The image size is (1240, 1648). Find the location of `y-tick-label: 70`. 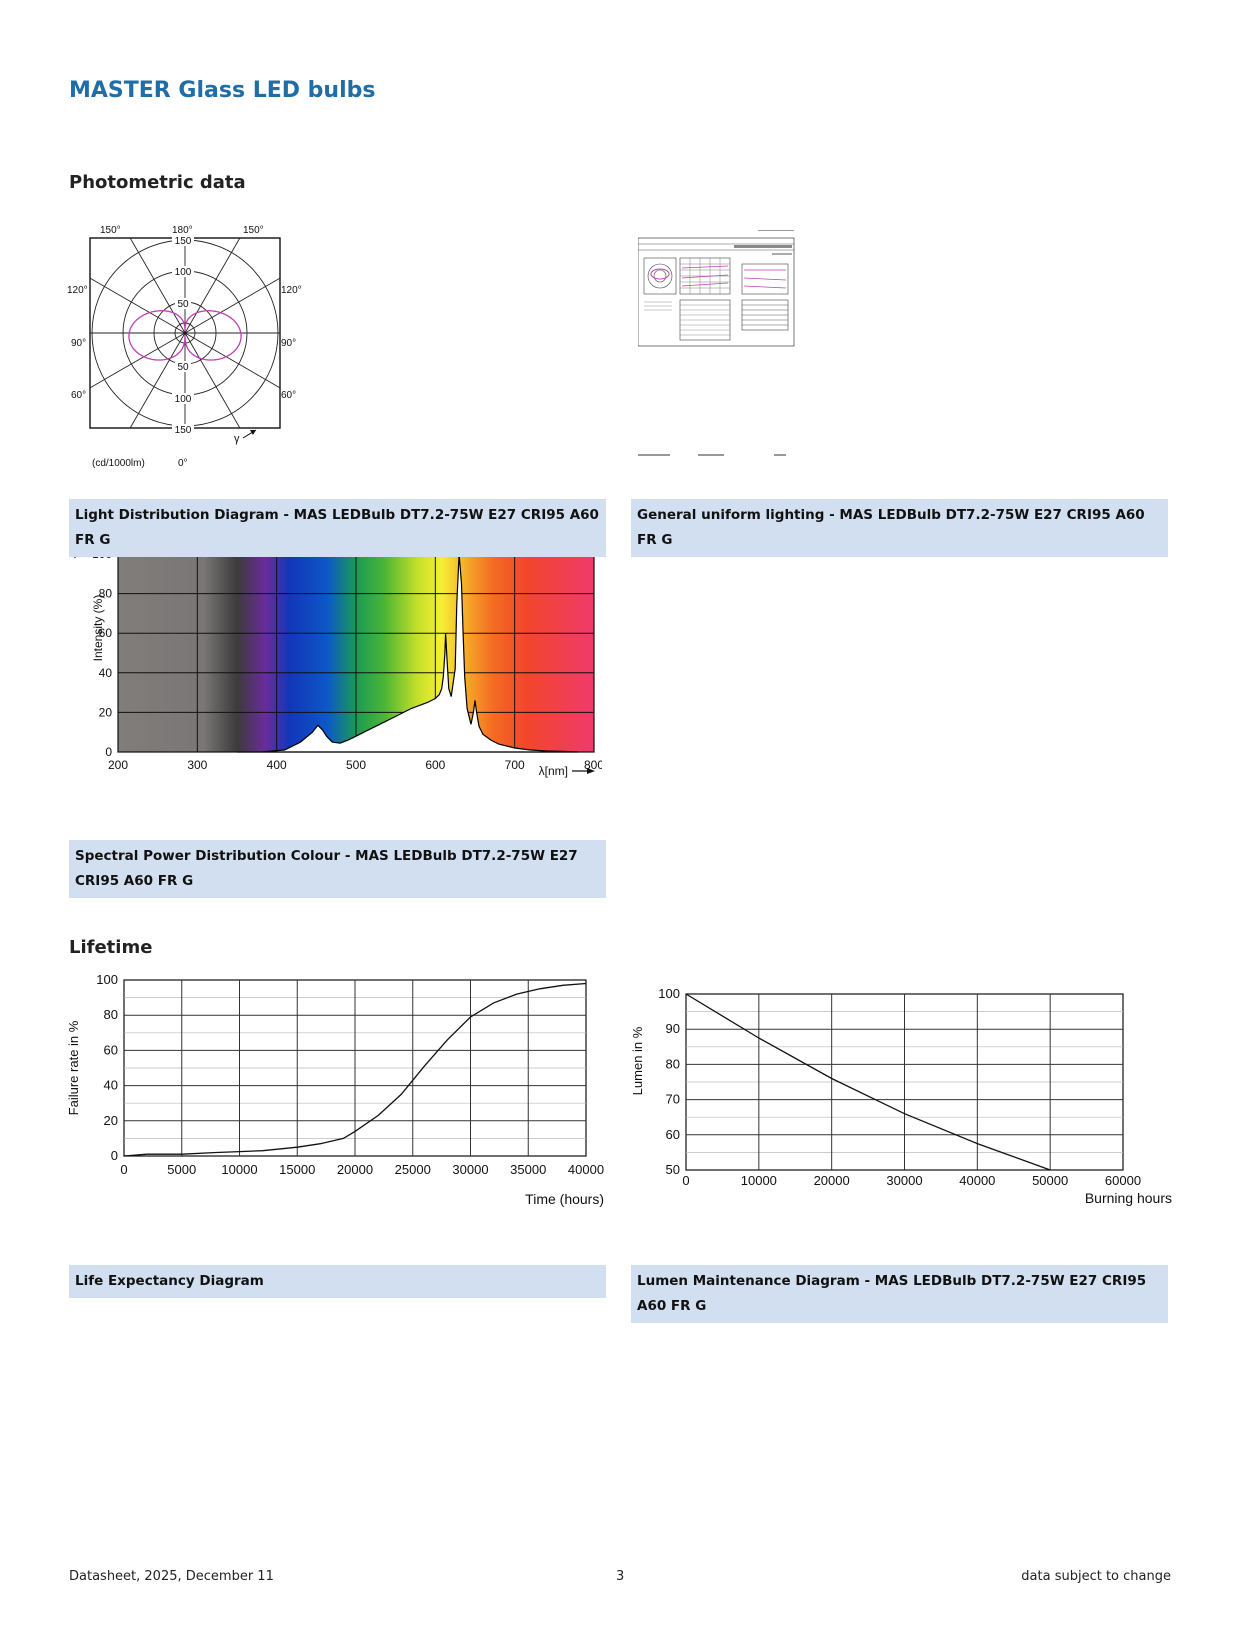

y-tick-label: 70 is located at coordinates (673, 1099).